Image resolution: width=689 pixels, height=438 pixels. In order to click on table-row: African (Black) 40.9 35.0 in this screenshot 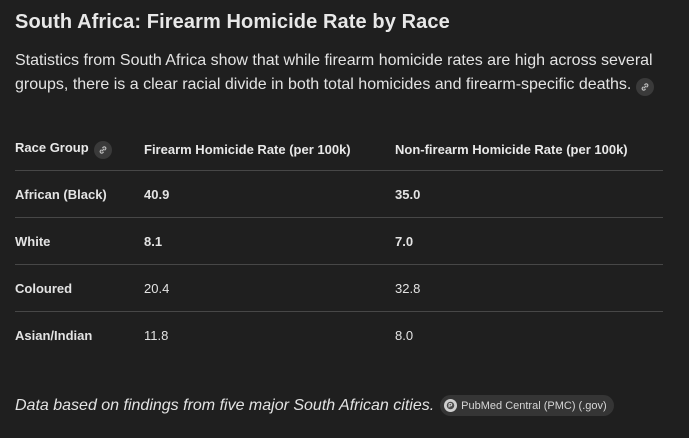, I will do `click(339, 194)`.